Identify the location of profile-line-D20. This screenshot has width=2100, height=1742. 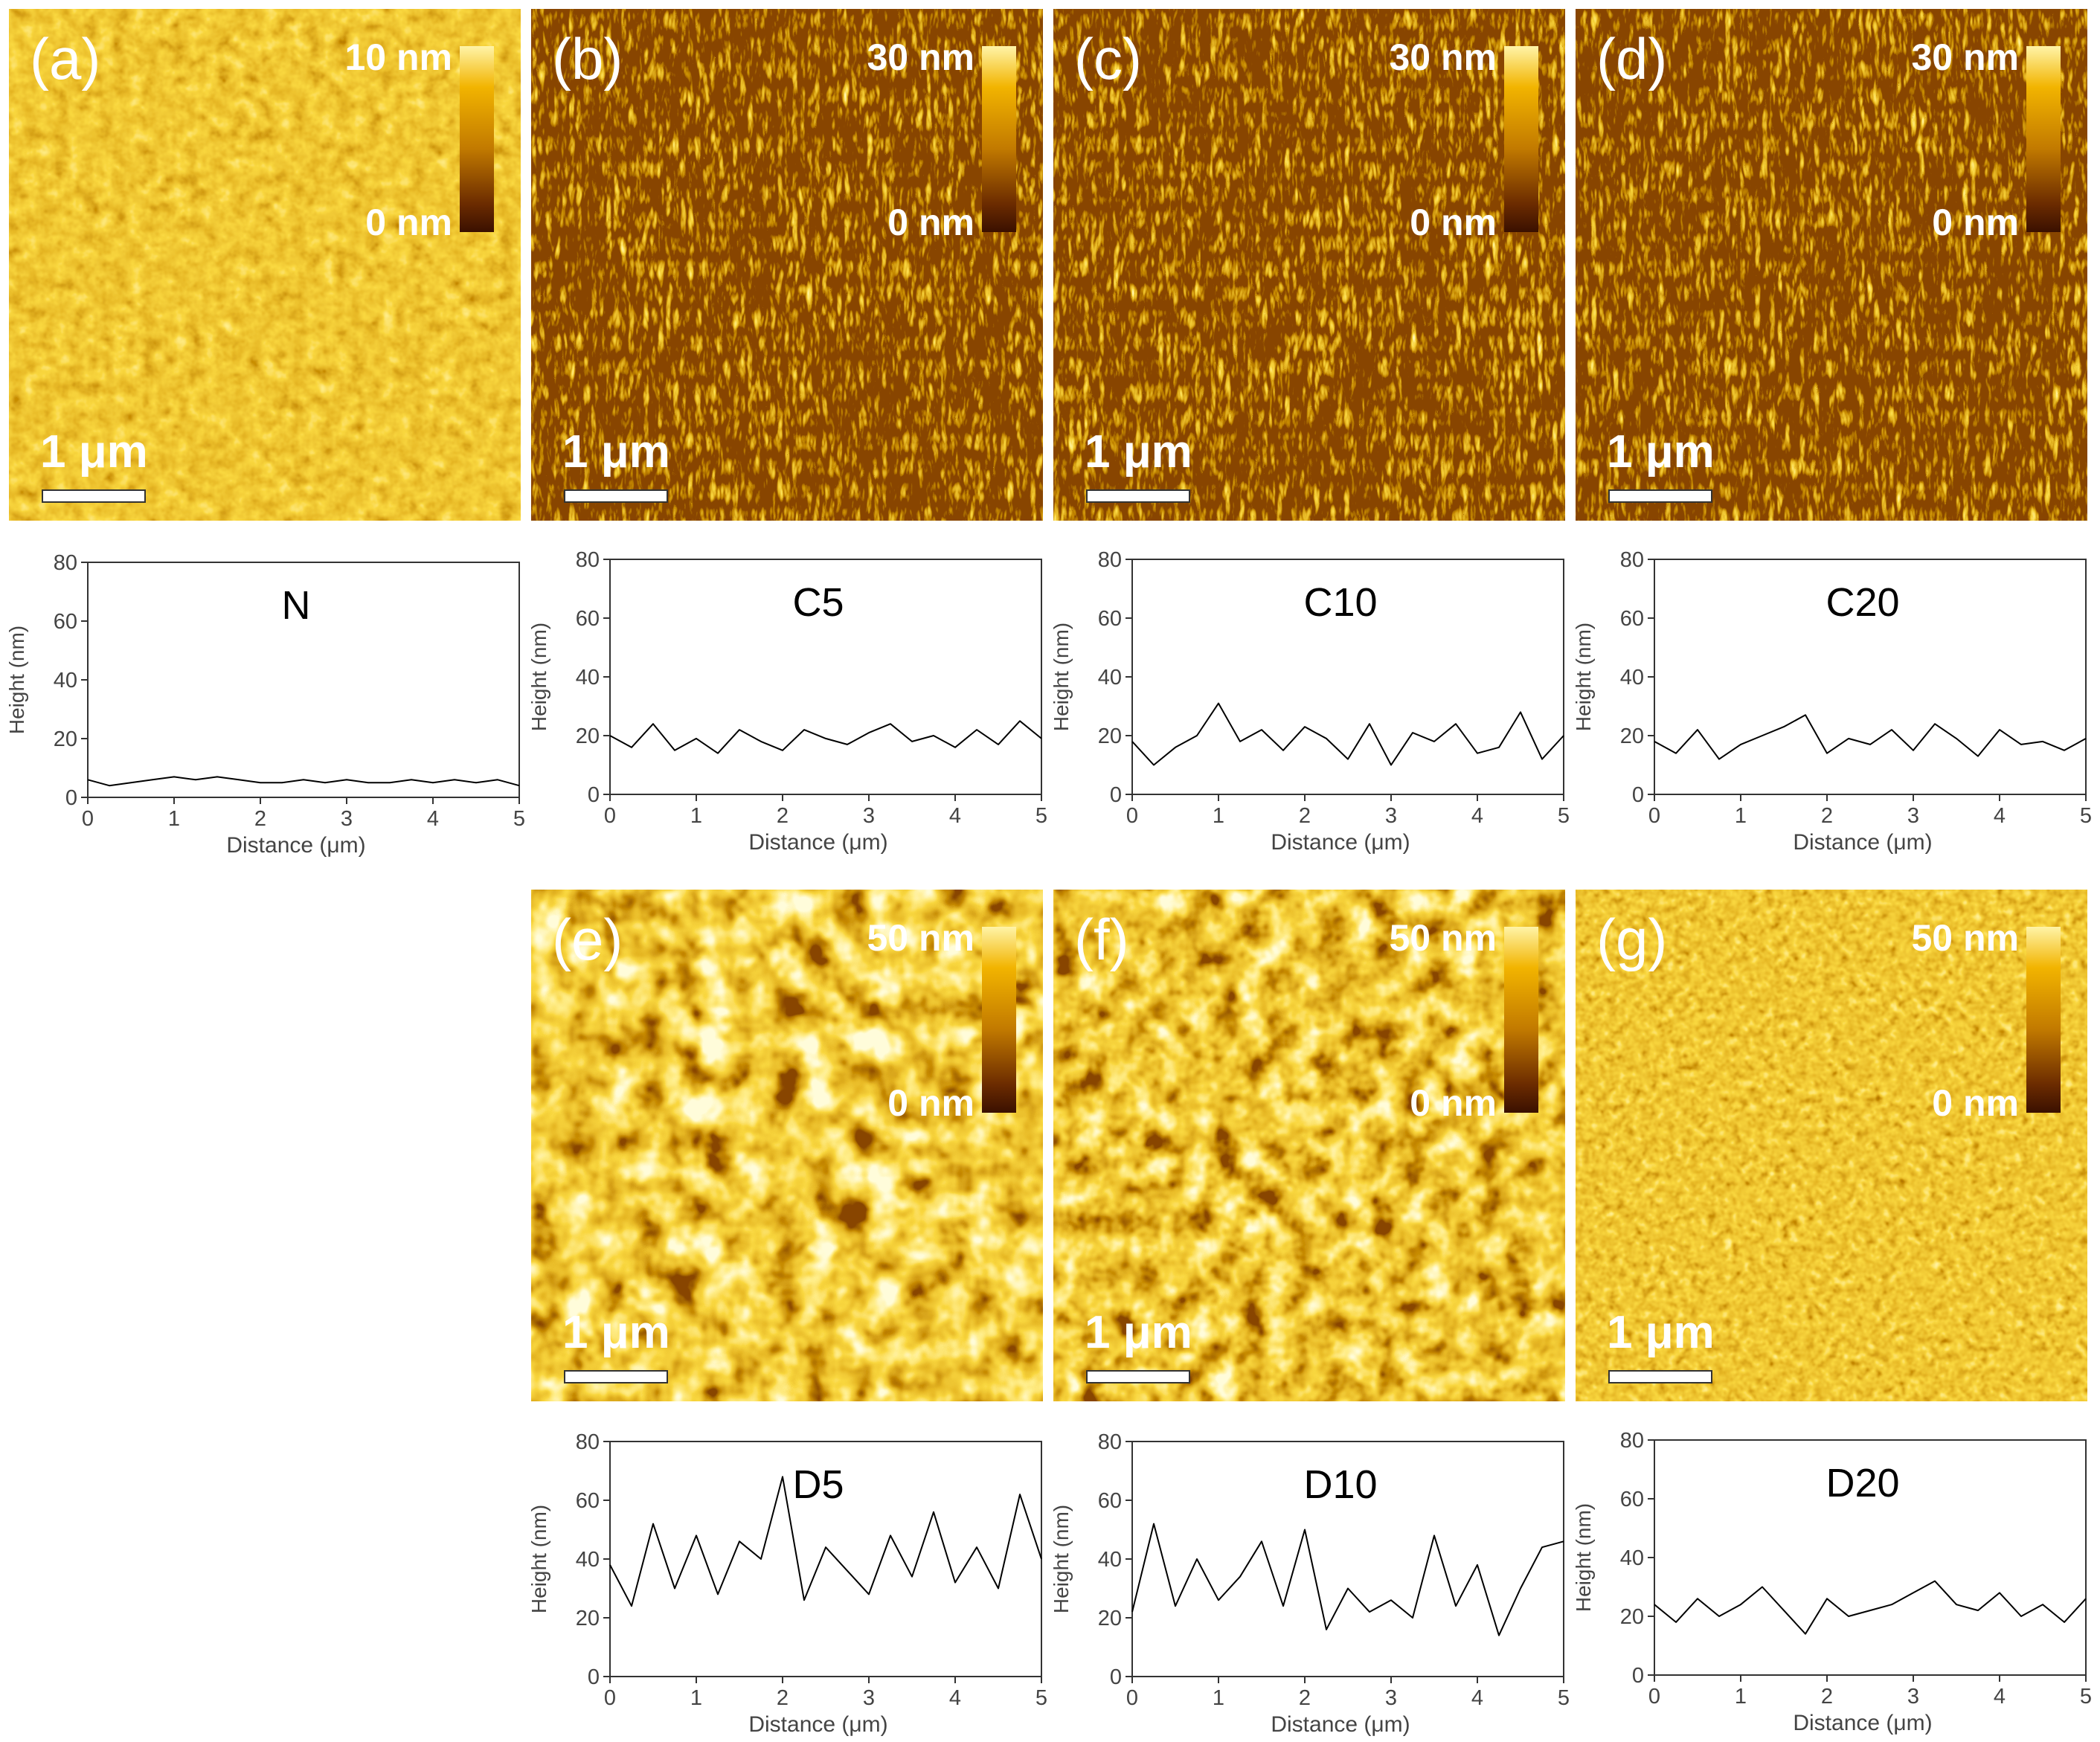
(1870, 1608).